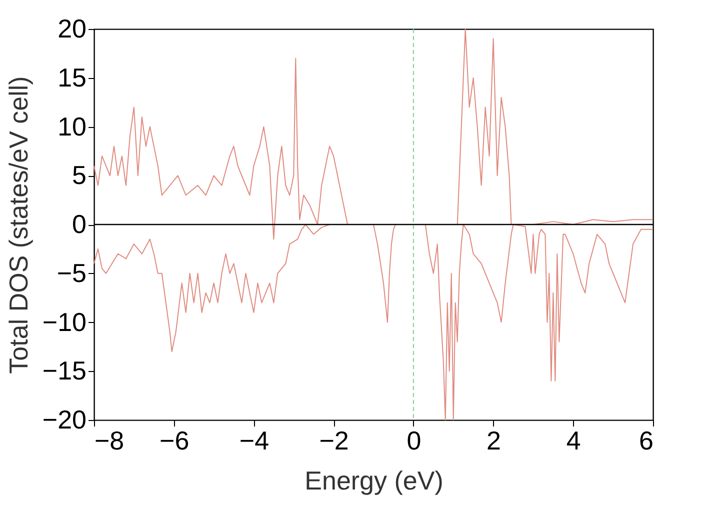 The height and width of the screenshot is (524, 726). I want to click on y-tick-label: −5, so click(71, 273).